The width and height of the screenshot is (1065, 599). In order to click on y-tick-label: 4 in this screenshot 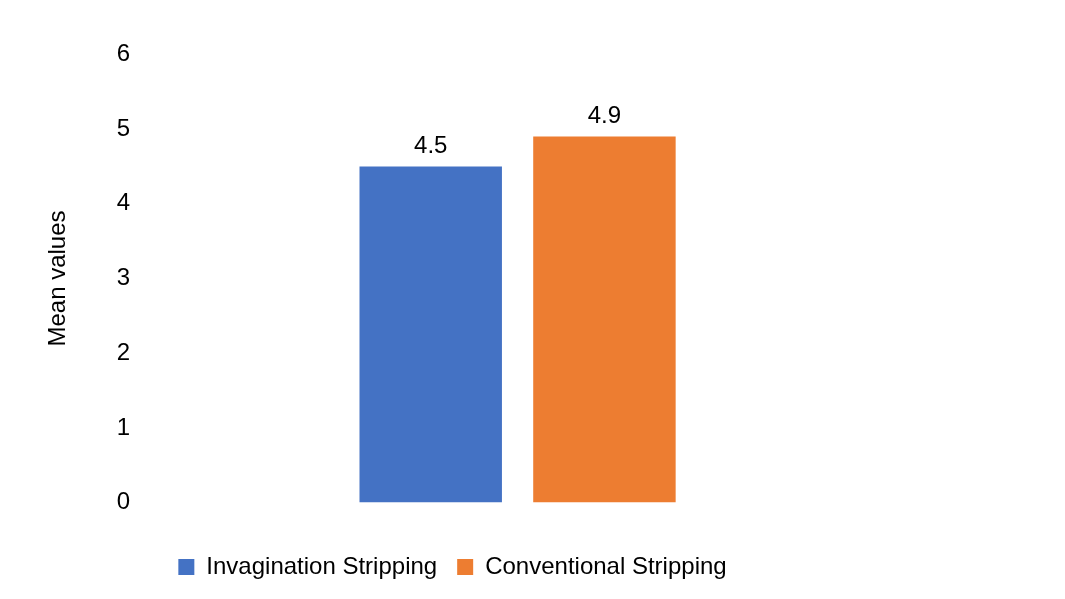, I will do `click(123, 202)`.